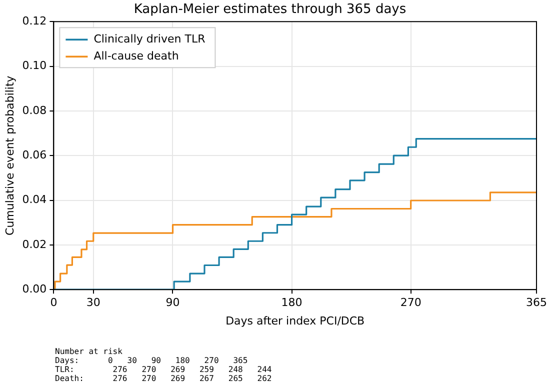 Image resolution: width=550 pixels, height=391 pixels. What do you see at coordinates (9, 155) in the screenshot?
I see `y-axis-title: Cumulative event probability` at bounding box center [9, 155].